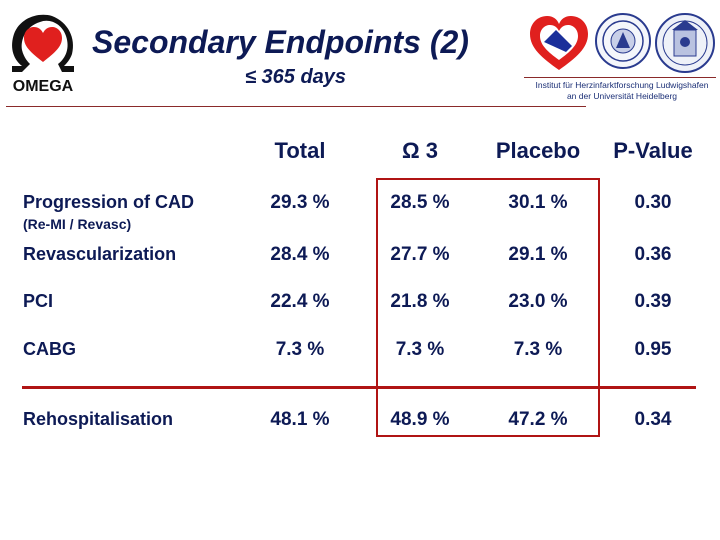 The width and height of the screenshot is (720, 540). I want to click on table-divider, so click(359, 387).